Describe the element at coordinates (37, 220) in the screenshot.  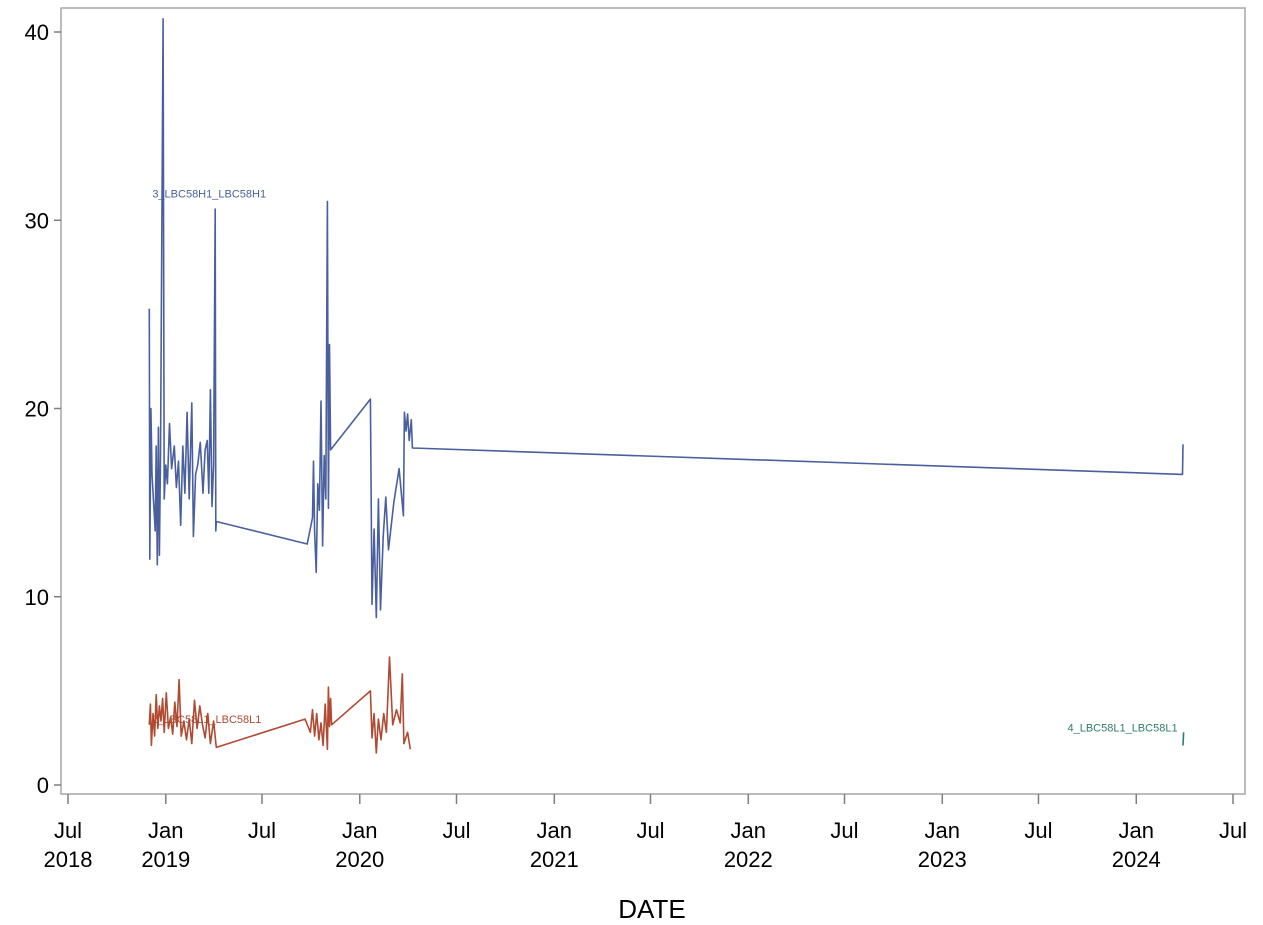
I see `y-tick-label: 30` at that location.